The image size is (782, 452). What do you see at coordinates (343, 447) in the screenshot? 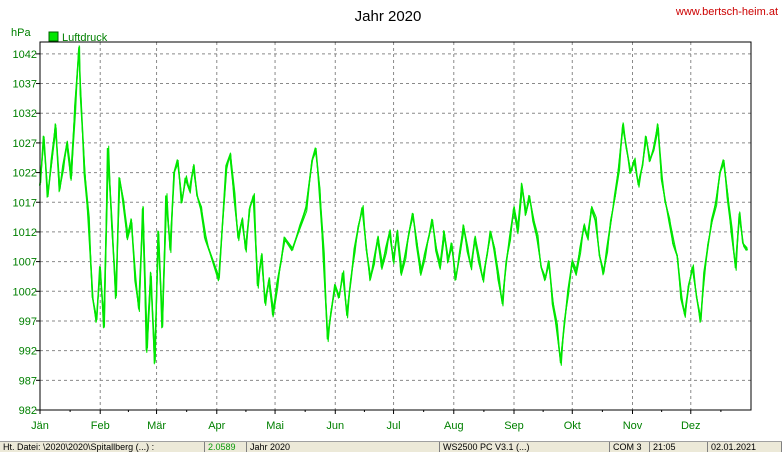
I see `status-period: Jahr 2020` at bounding box center [343, 447].